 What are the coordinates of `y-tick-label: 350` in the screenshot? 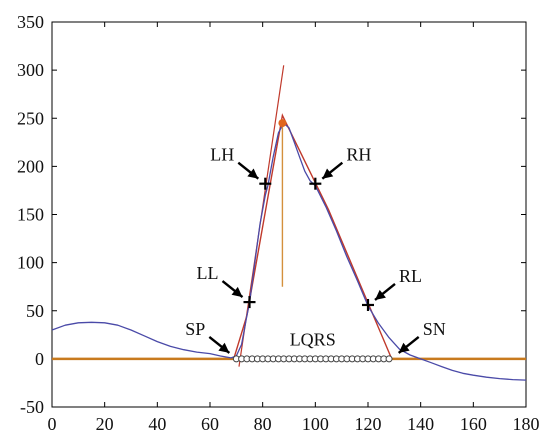 It's located at (30, 22).